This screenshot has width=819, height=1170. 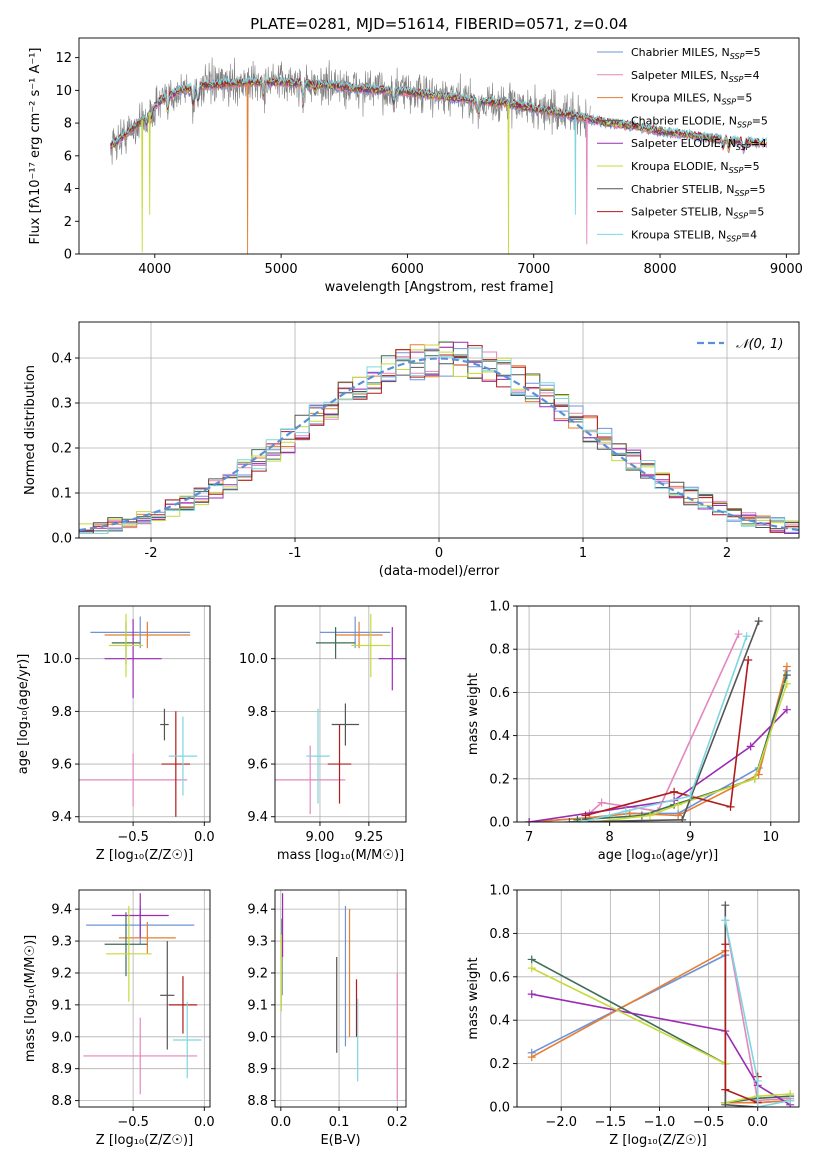 I want to click on legend-label-chabrier_miles: Chabrier MILES, NSSP=5, so click(x=696, y=53).